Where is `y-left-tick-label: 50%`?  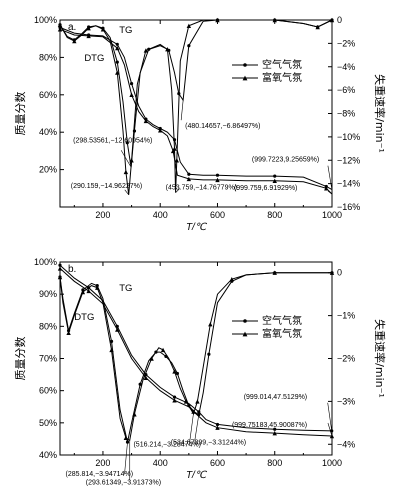 y-left-tick-label: 50% is located at coordinates (48, 423).